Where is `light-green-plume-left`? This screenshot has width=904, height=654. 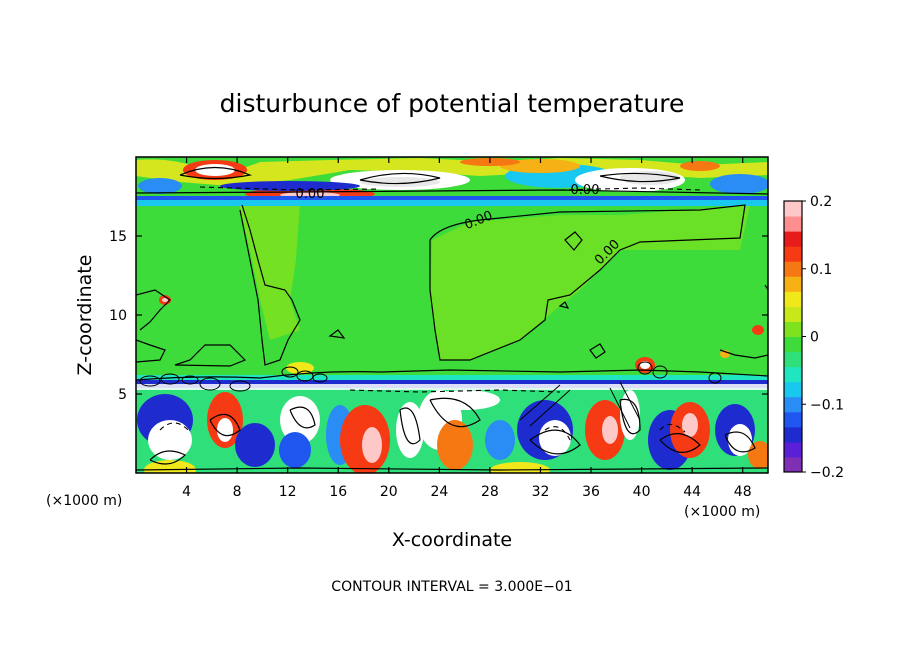
light-green-plume-left is located at coordinates (269, 270).